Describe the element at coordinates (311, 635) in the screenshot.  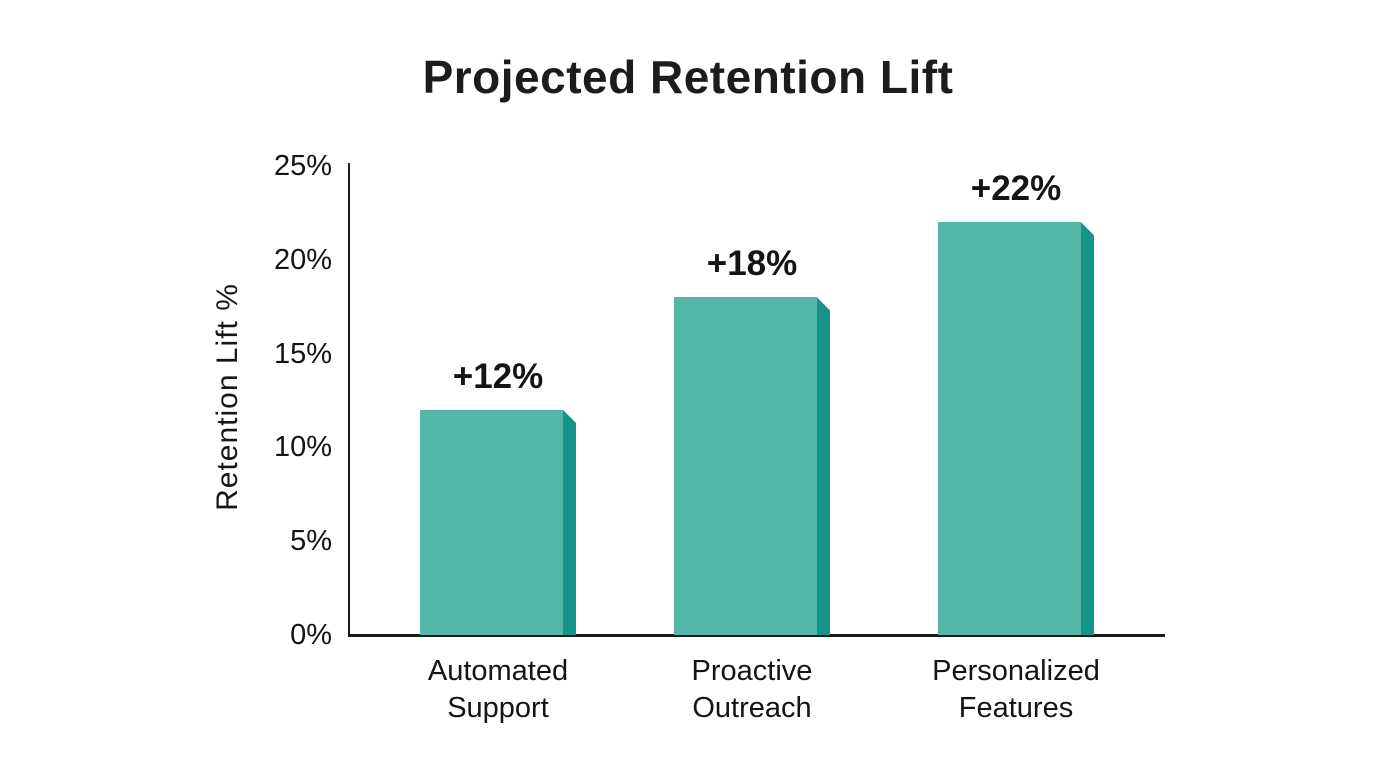
I see `y-tick-label: 0%` at that location.